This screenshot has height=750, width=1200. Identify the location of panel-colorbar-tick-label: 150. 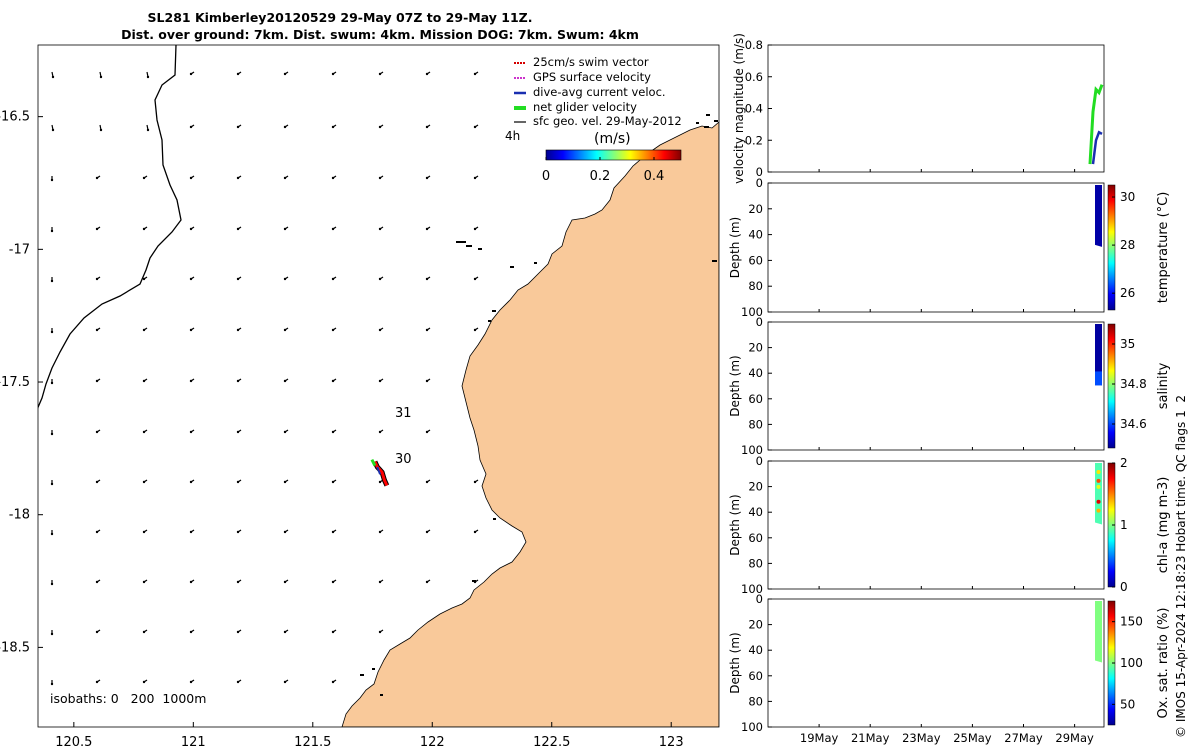
(1131, 622).